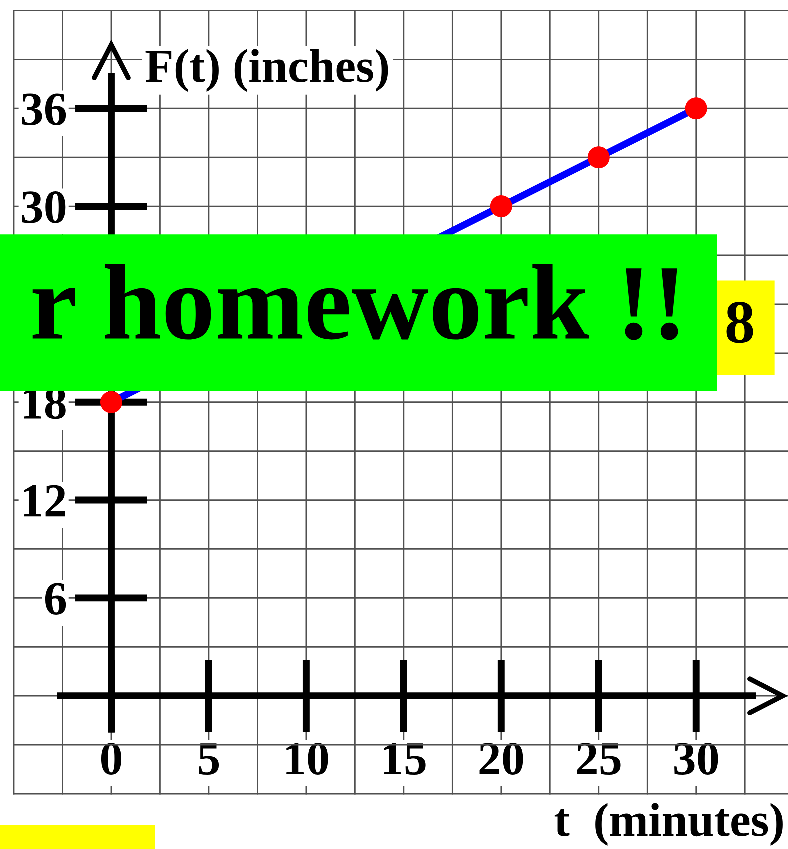 This screenshot has height=849, width=788. What do you see at coordinates (740, 323) in the screenshot?
I see `annotation: 8` at bounding box center [740, 323].